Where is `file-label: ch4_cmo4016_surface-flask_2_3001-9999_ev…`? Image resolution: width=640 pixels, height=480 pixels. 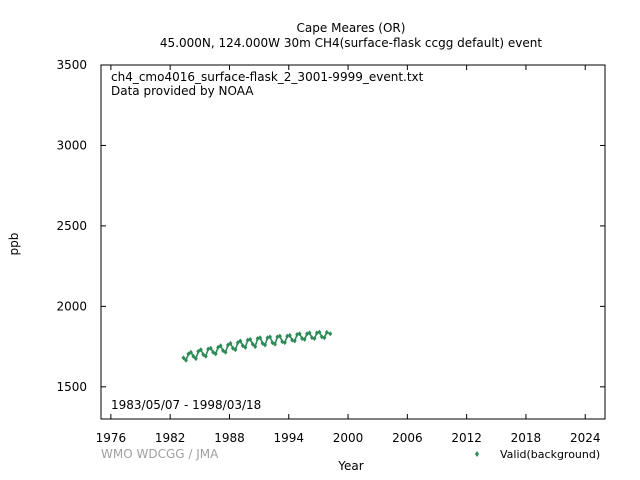 file-label: ch4_cmo4016_surface-flask_2_3001-9999_ev… is located at coordinates (267, 77).